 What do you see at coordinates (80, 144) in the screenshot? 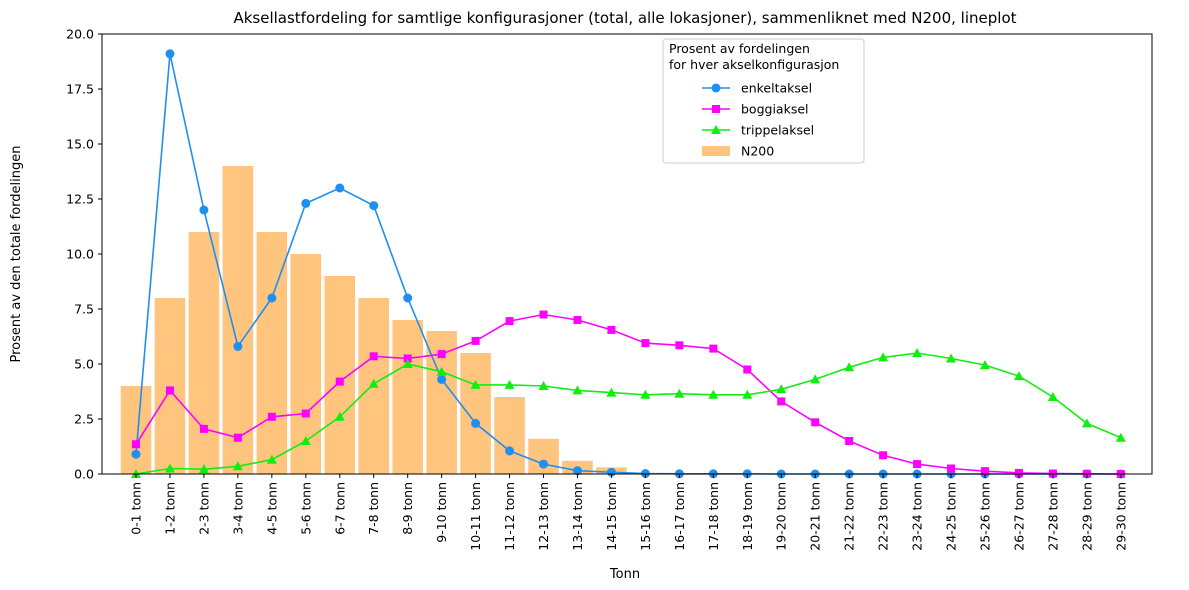
I see `y-tick-label: 15.0` at bounding box center [80, 144].